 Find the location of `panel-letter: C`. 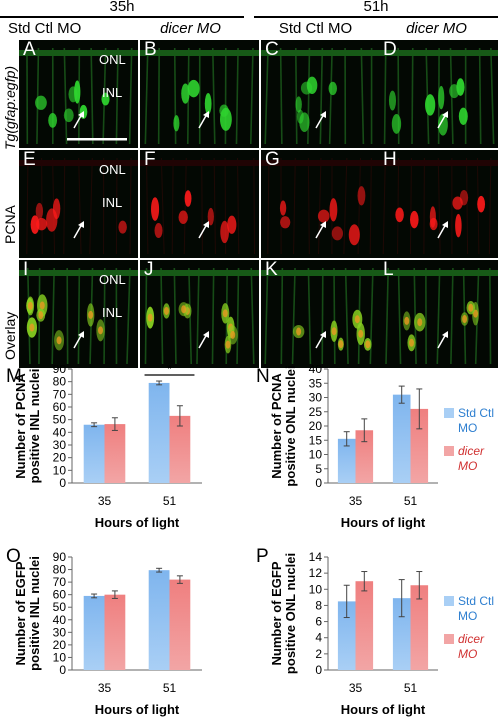

panel-letter: C is located at coordinates (272, 50).